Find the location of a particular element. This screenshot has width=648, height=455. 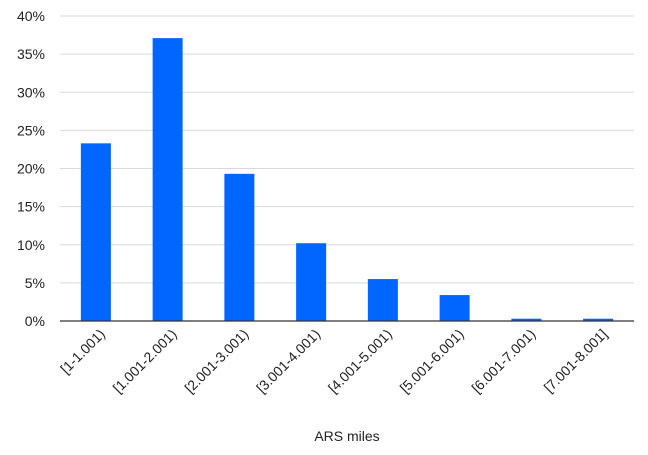

x-tick-label: [6.001-7.001) is located at coordinates (503, 361).